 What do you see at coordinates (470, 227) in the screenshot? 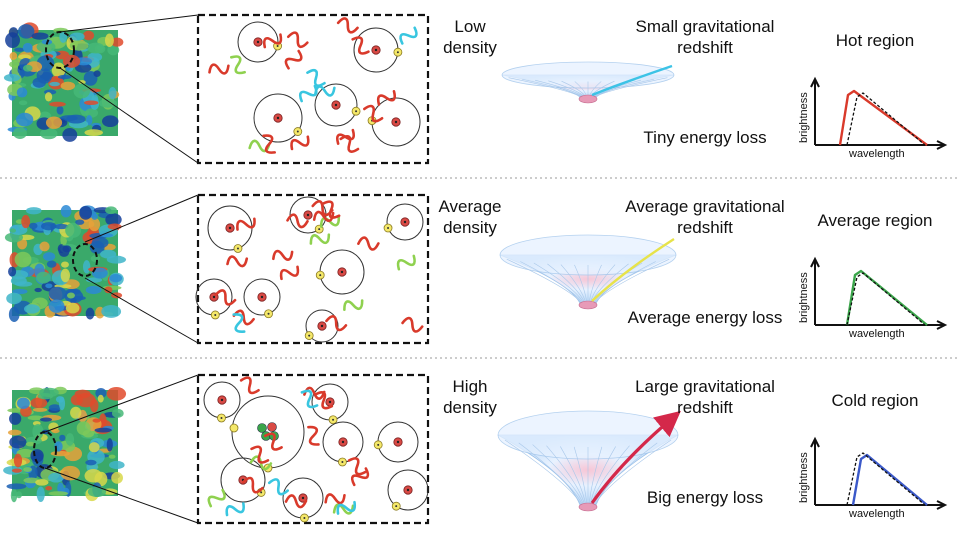
I see `density-label-line: density` at bounding box center [470, 227].